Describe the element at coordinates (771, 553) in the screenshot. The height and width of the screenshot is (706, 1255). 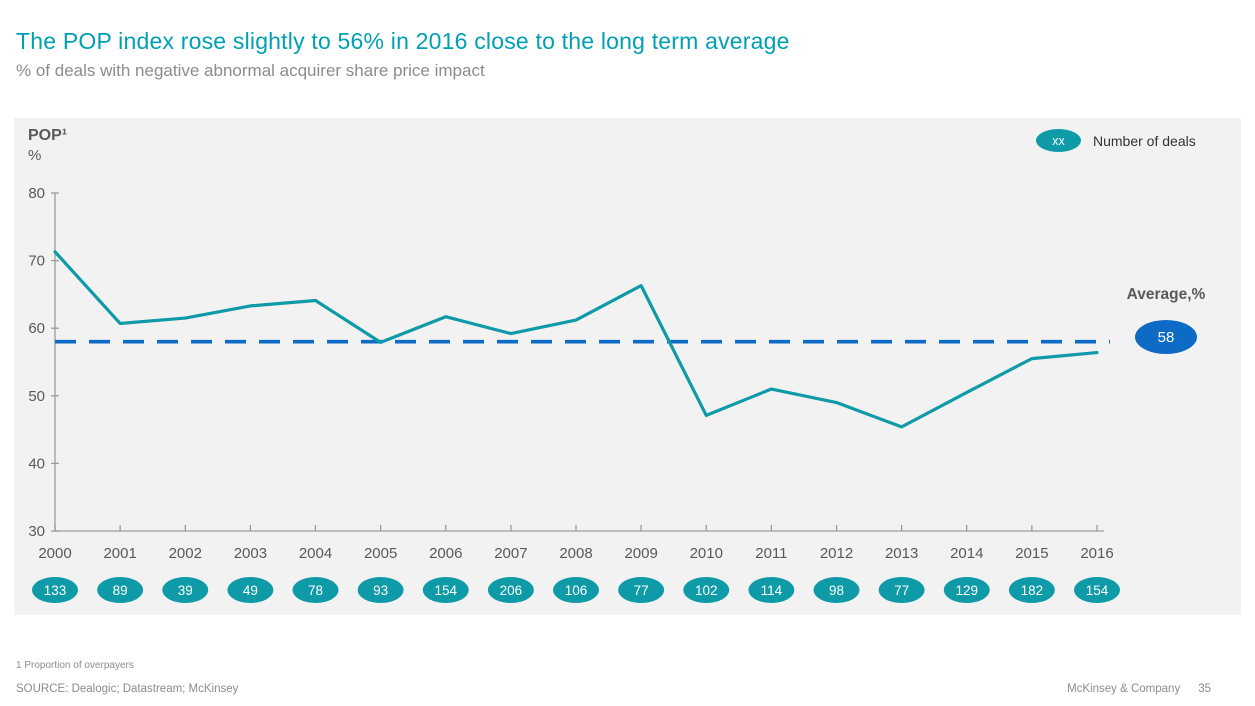
I see `x-tick-label: 2011` at that location.